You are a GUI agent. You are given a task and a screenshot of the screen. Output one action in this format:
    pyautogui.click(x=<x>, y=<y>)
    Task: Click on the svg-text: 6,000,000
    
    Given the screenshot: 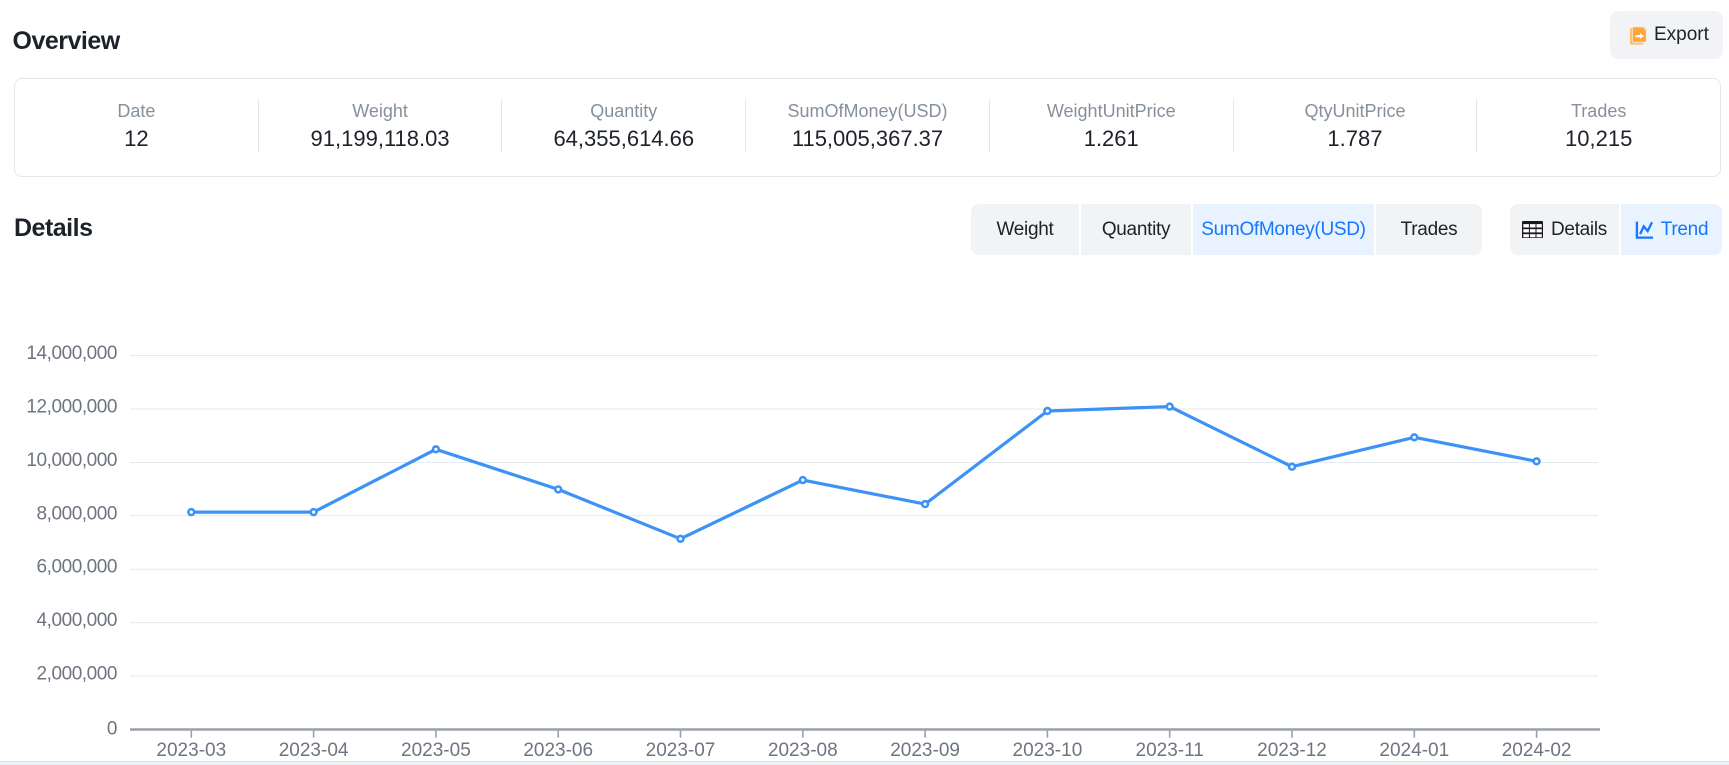 What is the action you would take?
    pyautogui.click(x=77, y=567)
    